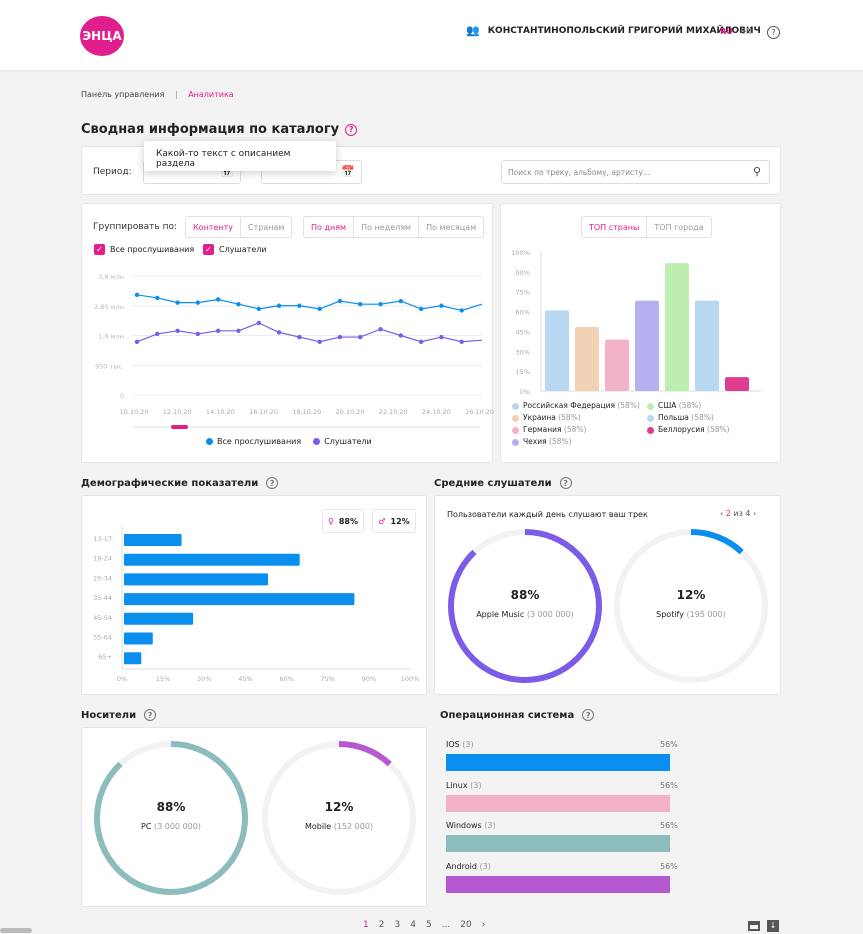  I want to click on legend-label: Польша, so click(675, 417).